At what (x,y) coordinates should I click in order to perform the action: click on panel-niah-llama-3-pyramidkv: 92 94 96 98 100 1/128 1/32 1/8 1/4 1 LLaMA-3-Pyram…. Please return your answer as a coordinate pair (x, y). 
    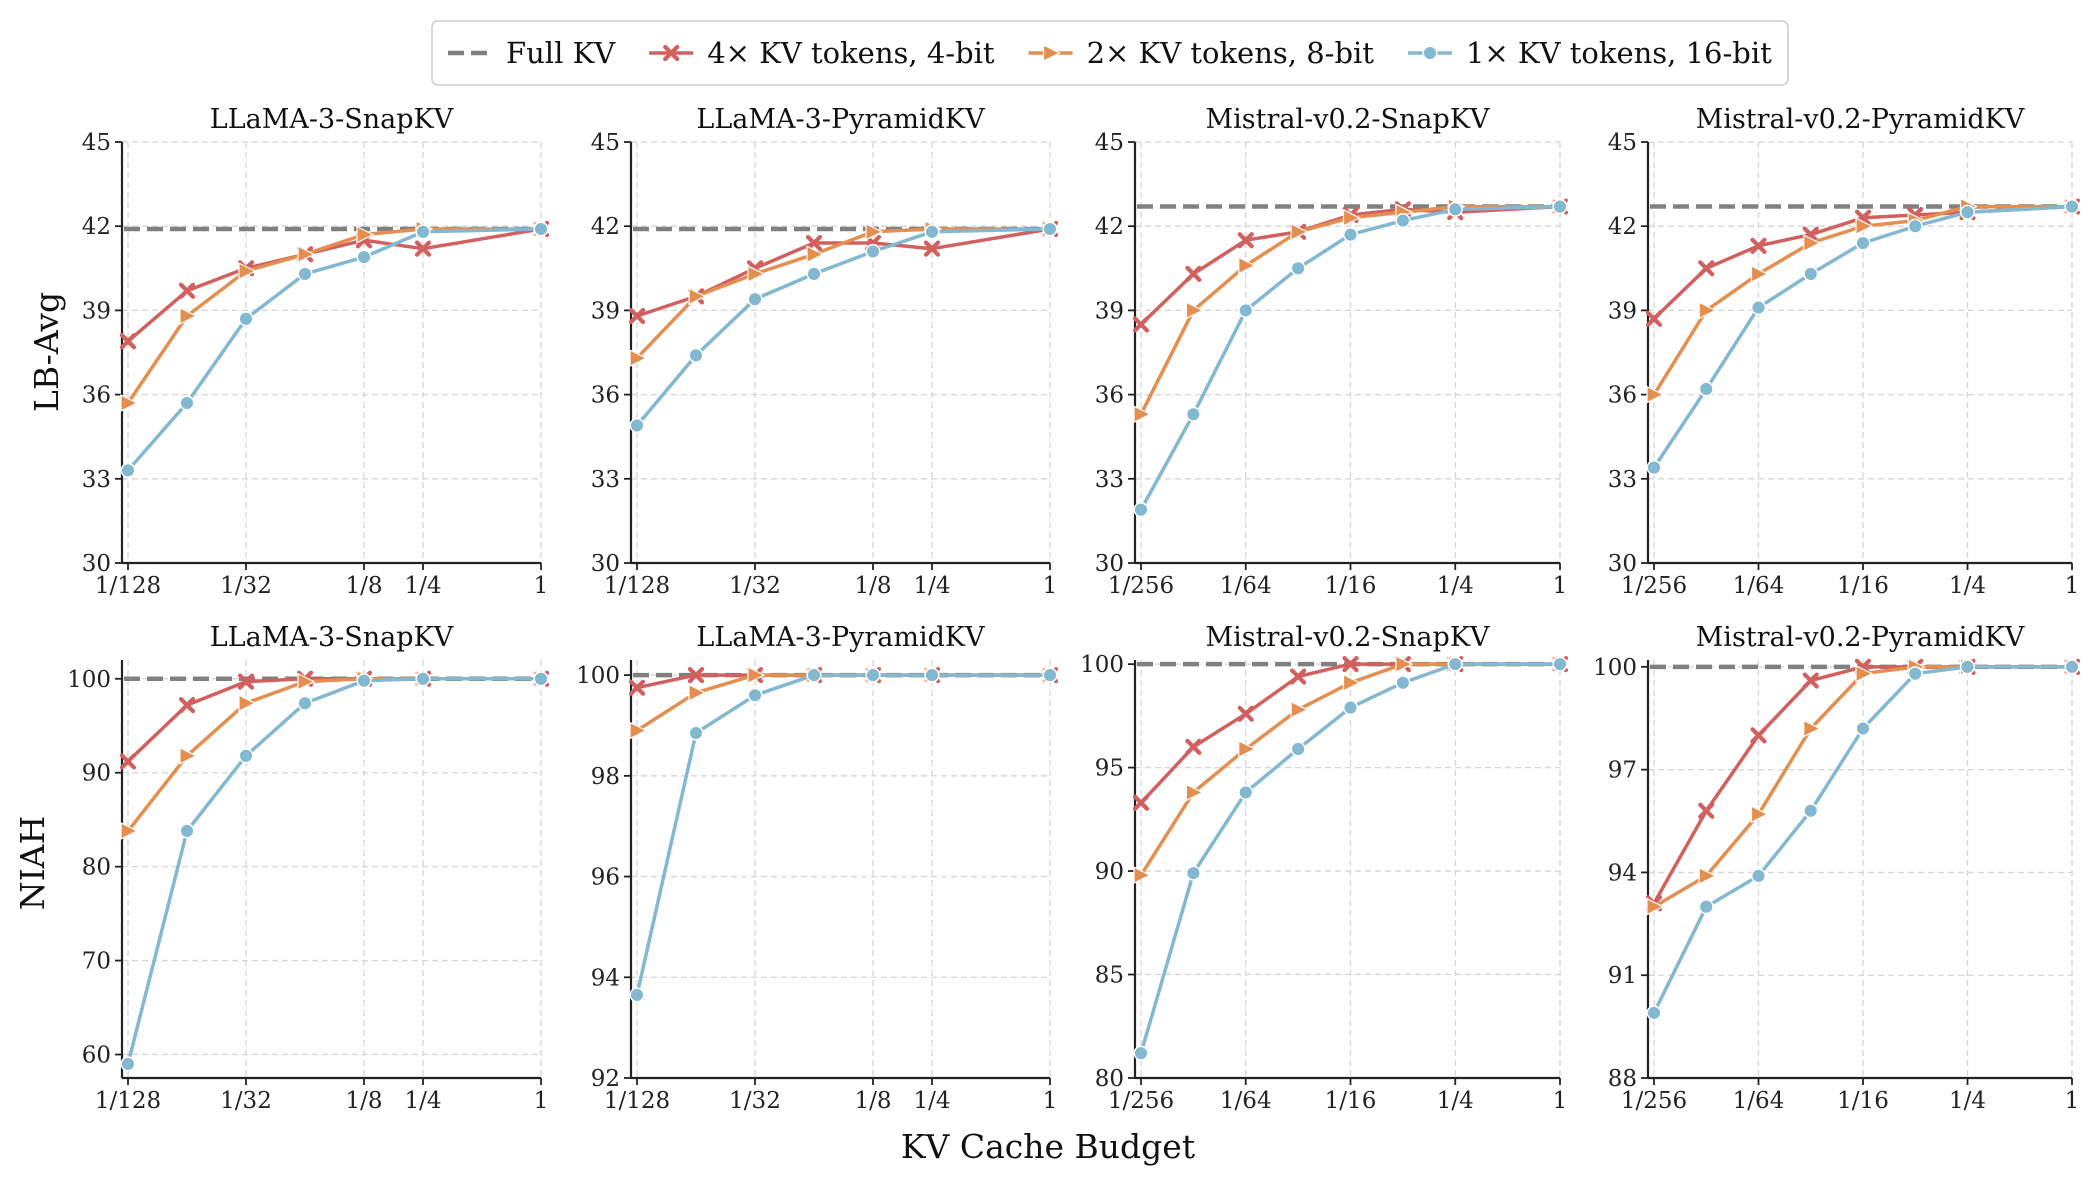
    Looking at the image, I should click on (818, 868).